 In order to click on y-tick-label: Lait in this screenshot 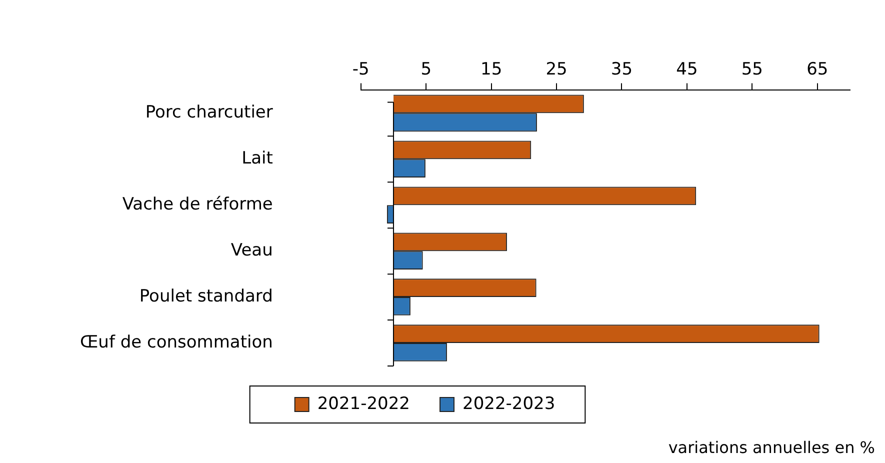, I will do `click(258, 158)`.